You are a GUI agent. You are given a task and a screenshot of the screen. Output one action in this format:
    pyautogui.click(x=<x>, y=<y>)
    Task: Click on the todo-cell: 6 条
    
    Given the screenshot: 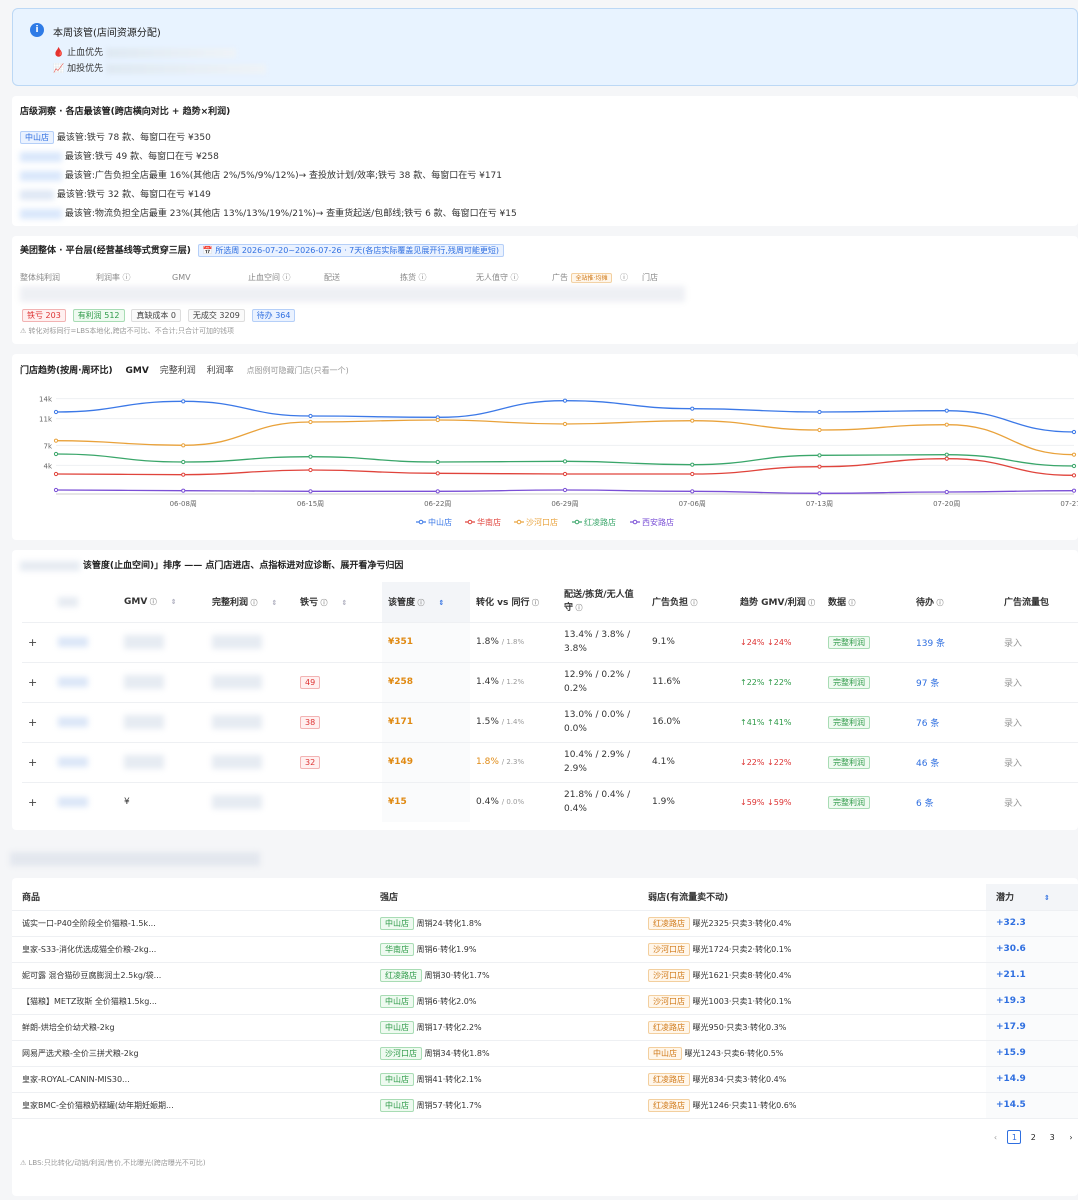 What is the action you would take?
    pyautogui.click(x=954, y=801)
    